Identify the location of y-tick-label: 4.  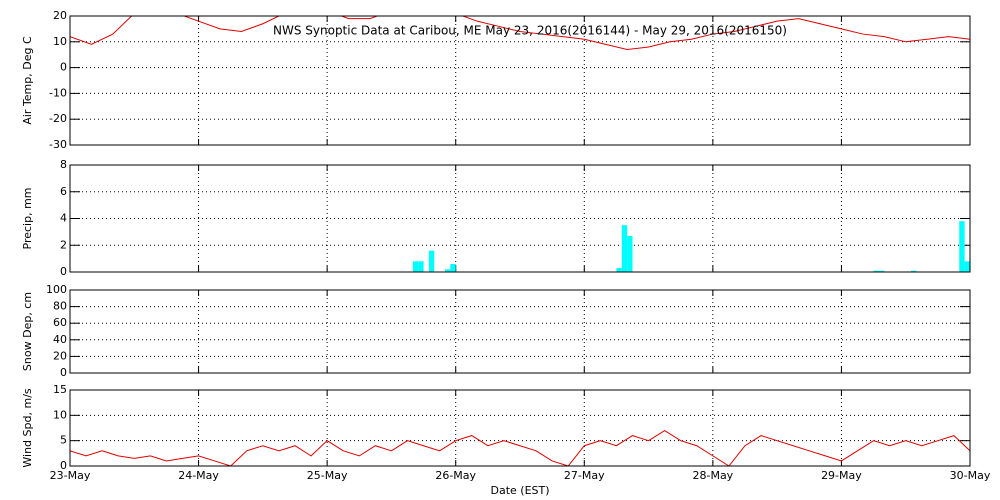
(63, 218).